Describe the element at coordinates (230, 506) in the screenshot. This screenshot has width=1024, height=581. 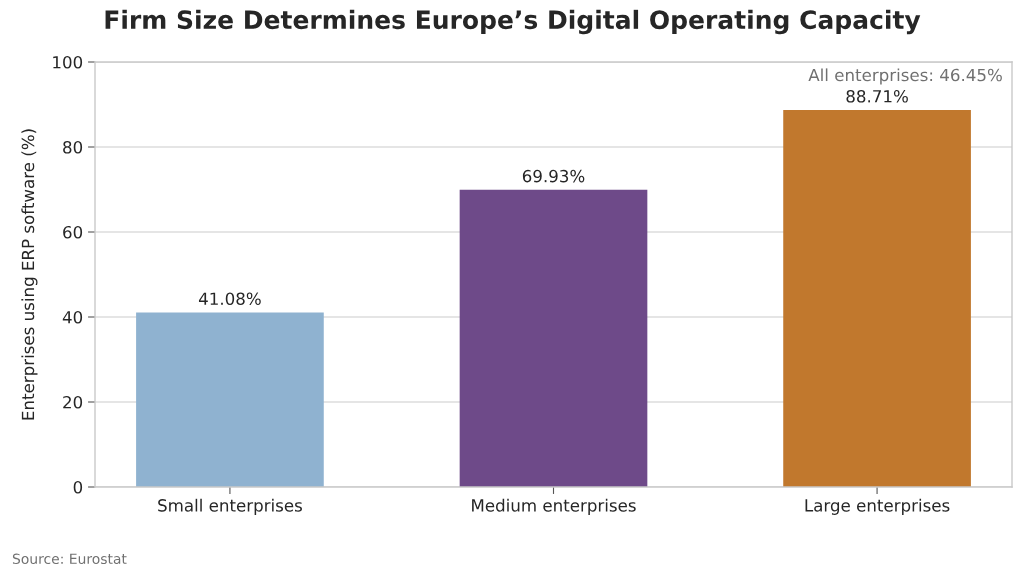
I see `x-tick-label: Small enterprises` at that location.